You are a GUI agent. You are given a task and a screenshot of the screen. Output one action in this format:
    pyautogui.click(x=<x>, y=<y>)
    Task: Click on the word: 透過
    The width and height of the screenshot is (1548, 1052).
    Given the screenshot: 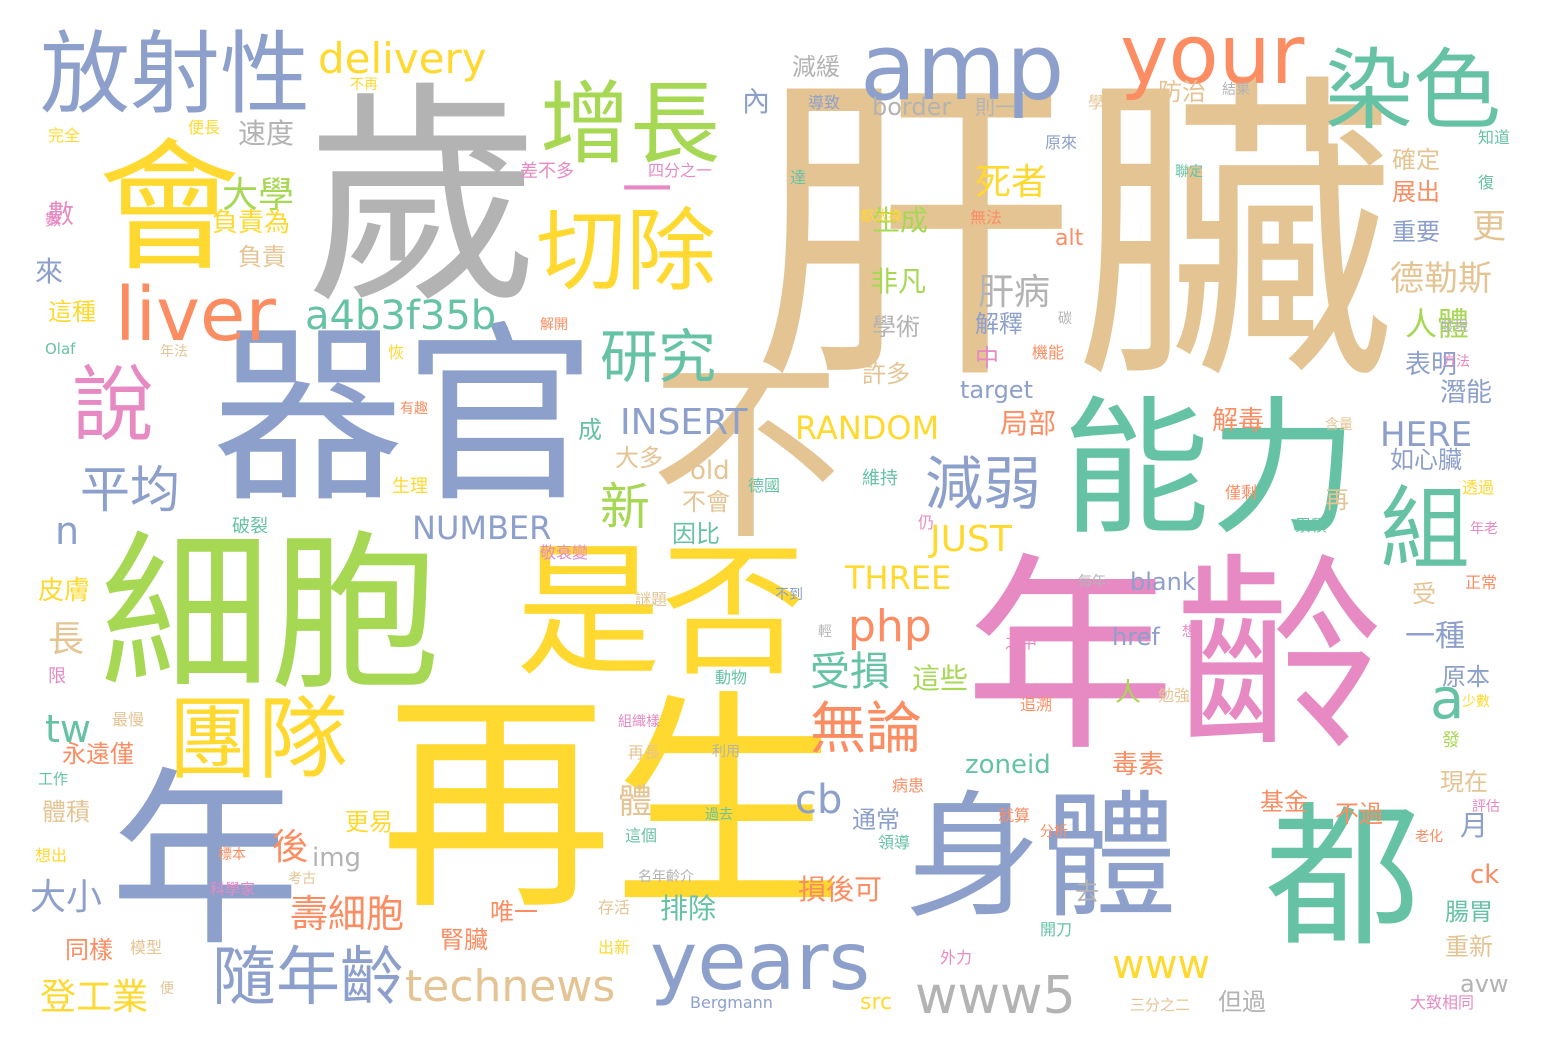 What is the action you would take?
    pyautogui.click(x=1478, y=487)
    